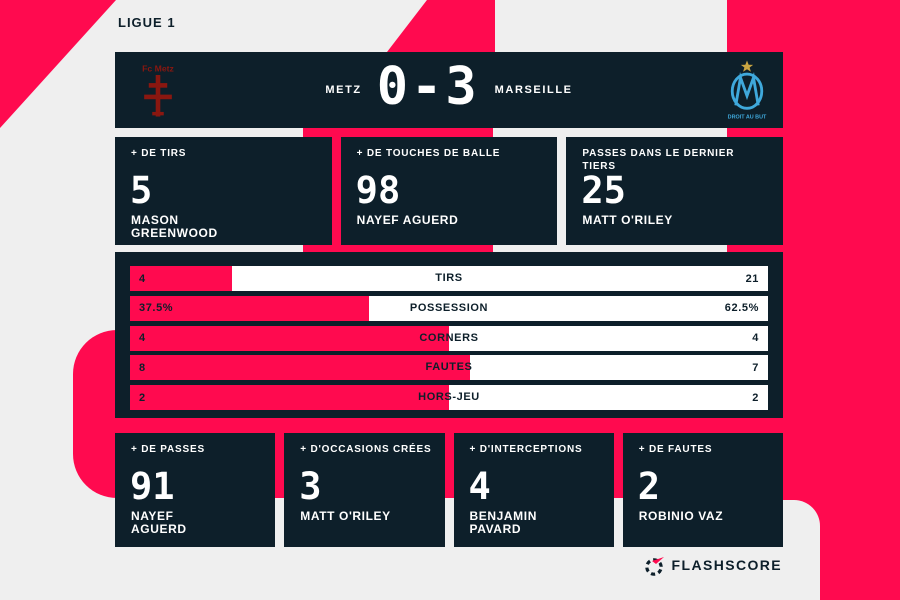  I want to click on stat-box-touches: + DE TOUCHES DE BALLE 98 NAYEF AGUERD, so click(449, 191).